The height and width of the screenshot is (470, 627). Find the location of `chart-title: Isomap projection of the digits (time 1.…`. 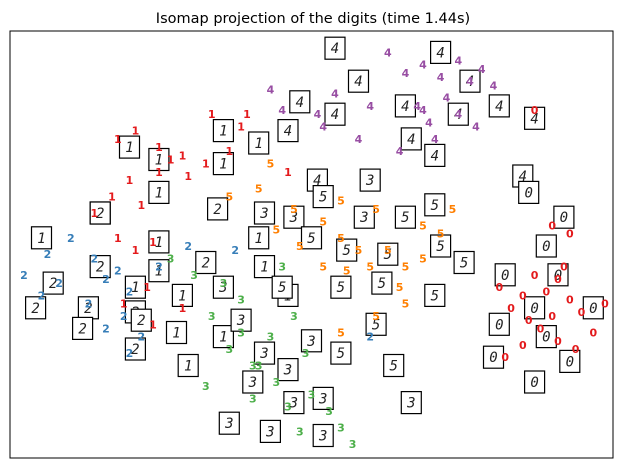

chart-title: Isomap projection of the digits (time 1.… is located at coordinates (313, 19).